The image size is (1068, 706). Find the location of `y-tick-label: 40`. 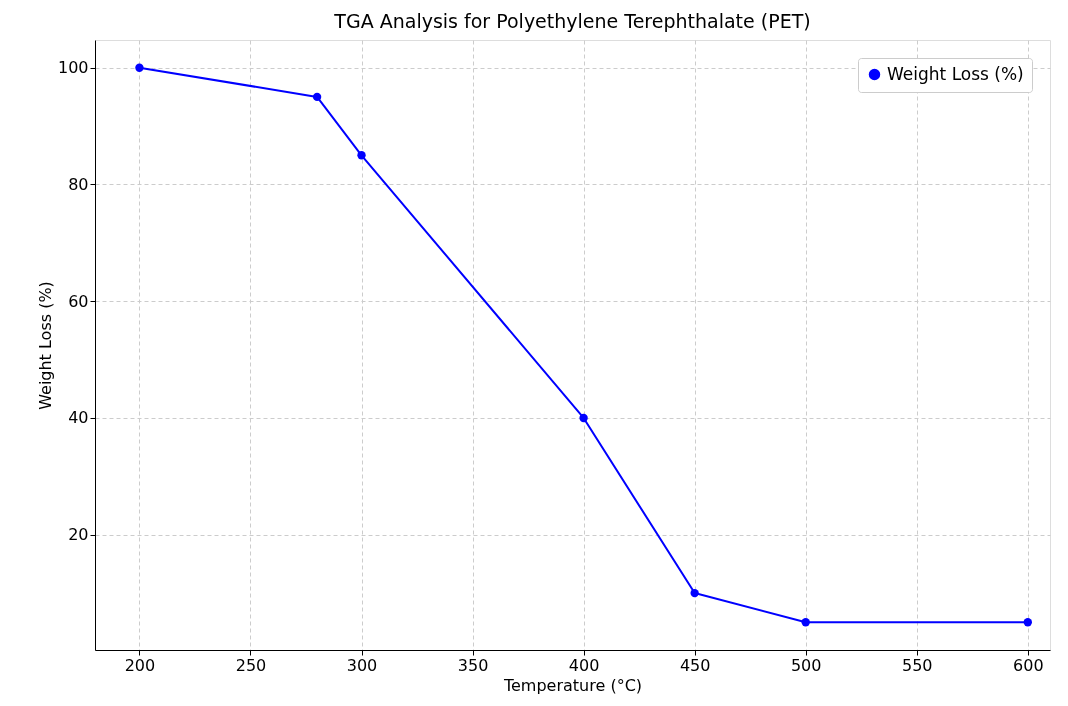

y-tick-label: 40 is located at coordinates (78, 418).